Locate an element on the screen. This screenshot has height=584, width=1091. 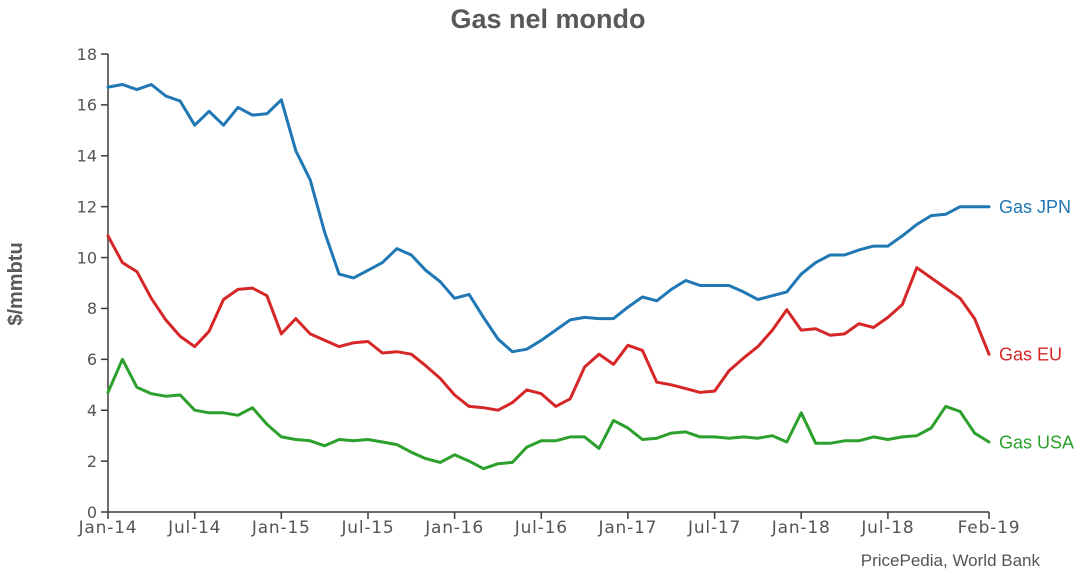
x-tick-label: Jan-16 is located at coordinates (454, 528).